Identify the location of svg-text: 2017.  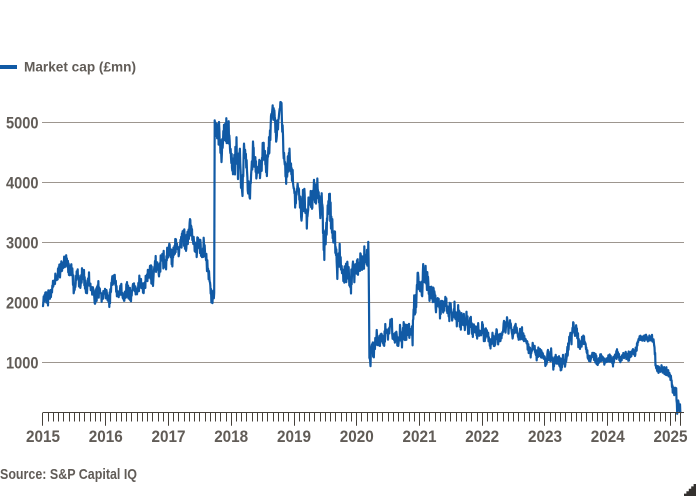
(169, 436).